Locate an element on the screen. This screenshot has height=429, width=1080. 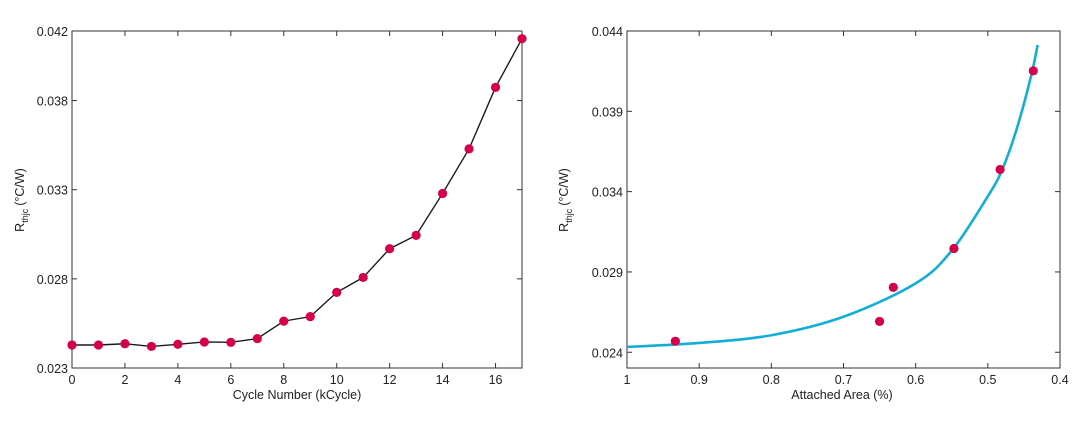
x-tick-label: 14 is located at coordinates (443, 380).